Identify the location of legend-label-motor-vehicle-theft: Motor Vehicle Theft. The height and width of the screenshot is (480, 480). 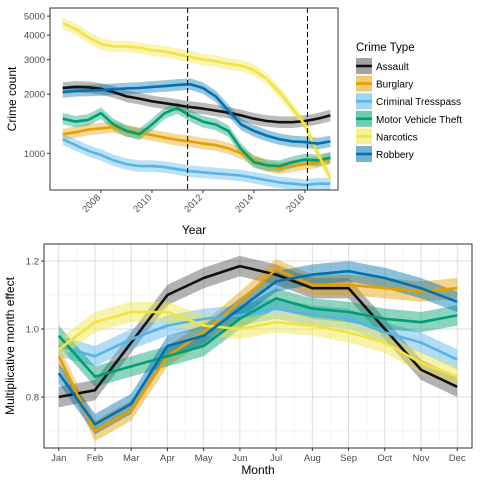
(419, 120).